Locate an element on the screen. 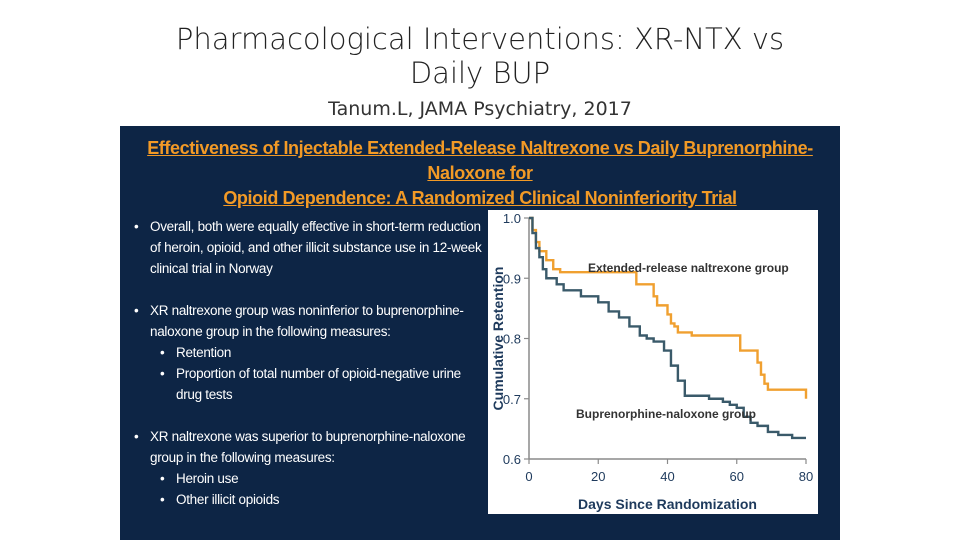  y-tick-label: 0.9 is located at coordinates (512, 278).